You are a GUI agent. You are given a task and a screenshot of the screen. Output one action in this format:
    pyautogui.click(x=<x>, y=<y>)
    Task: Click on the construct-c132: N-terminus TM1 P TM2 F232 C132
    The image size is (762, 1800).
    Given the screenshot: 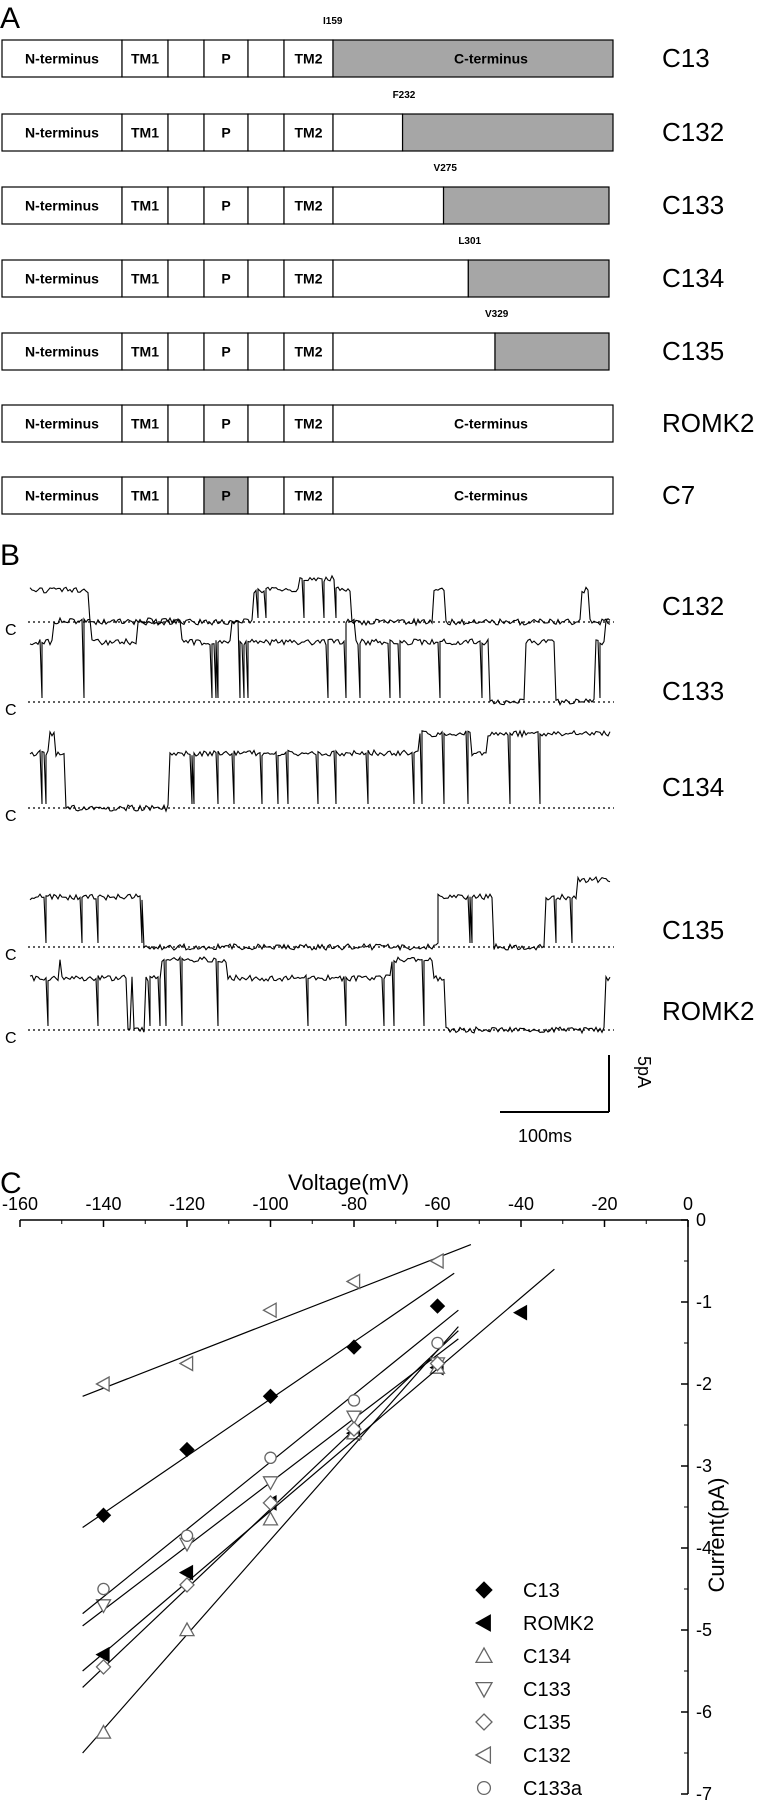 What is the action you would take?
    pyautogui.click(x=362, y=121)
    